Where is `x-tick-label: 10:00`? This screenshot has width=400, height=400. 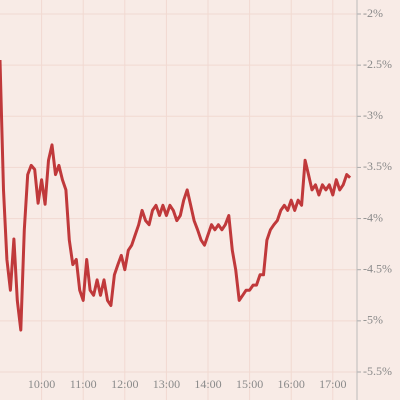
x-tick-label: 10:00 is located at coordinates (41, 384).